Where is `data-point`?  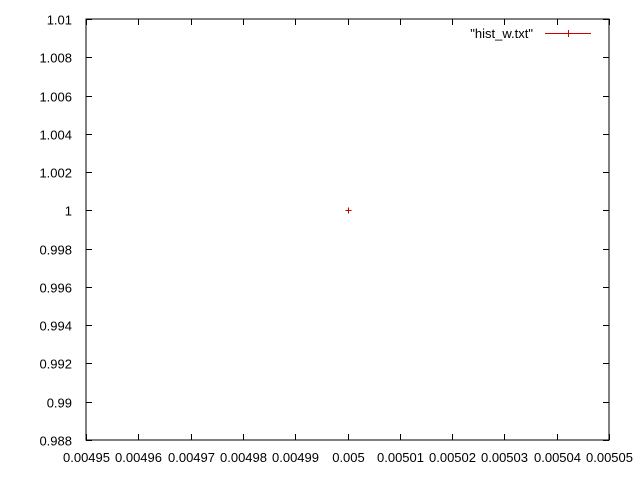
data-point is located at coordinates (348, 210).